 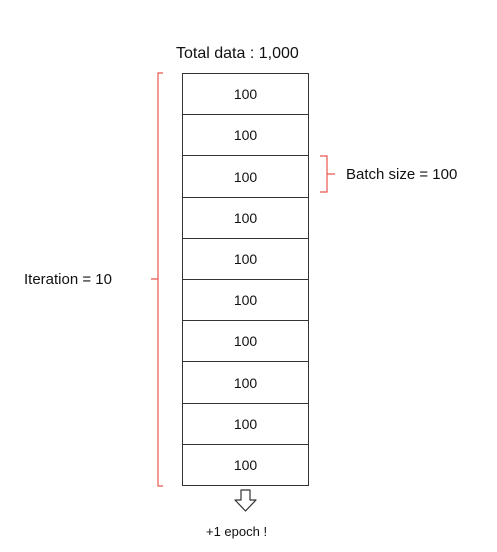 I want to click on down-arrow-icon, so click(x=245, y=500).